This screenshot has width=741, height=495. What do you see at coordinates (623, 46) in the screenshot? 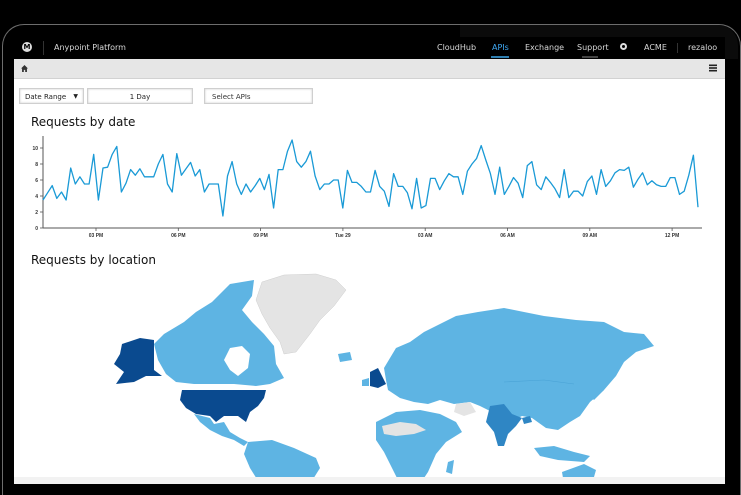
I see `gear-icon` at bounding box center [623, 46].